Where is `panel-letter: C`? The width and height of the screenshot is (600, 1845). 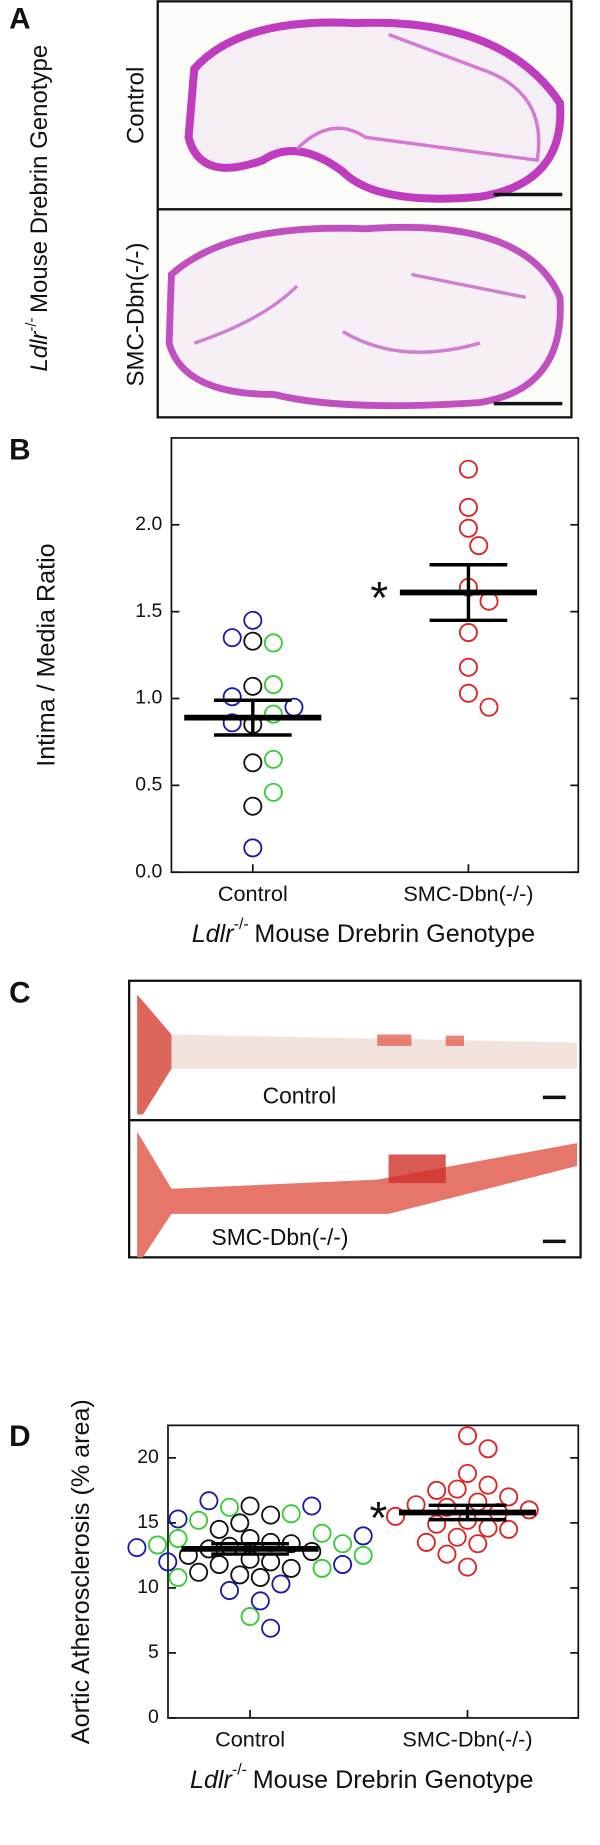 panel-letter: C is located at coordinates (19, 992).